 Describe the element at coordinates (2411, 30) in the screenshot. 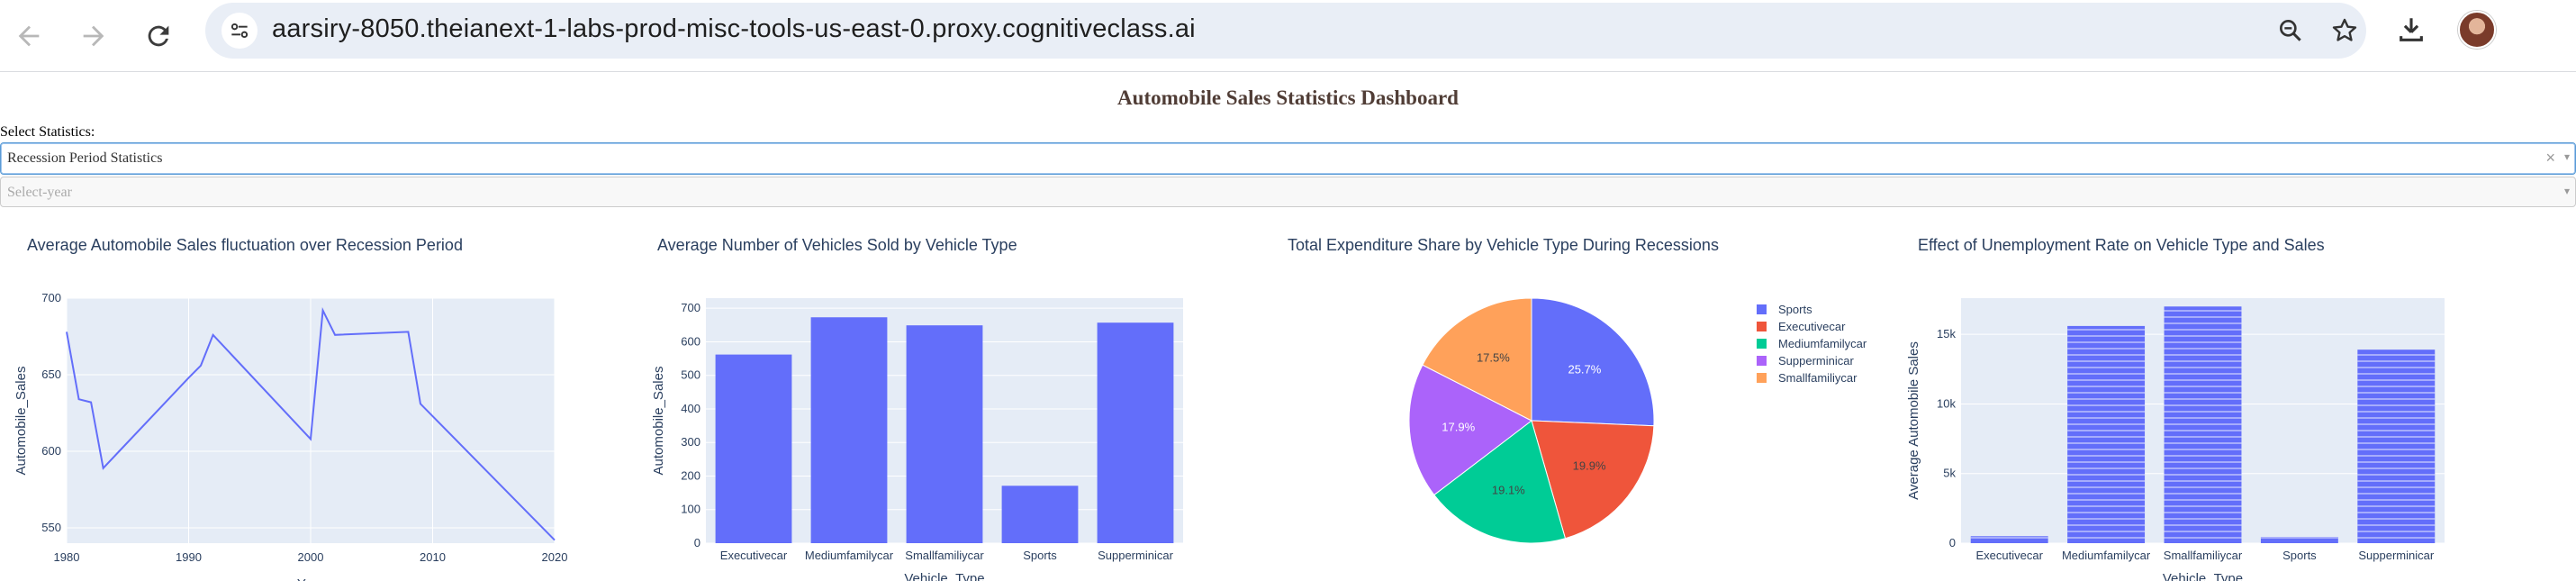

I see `download-icon` at that location.